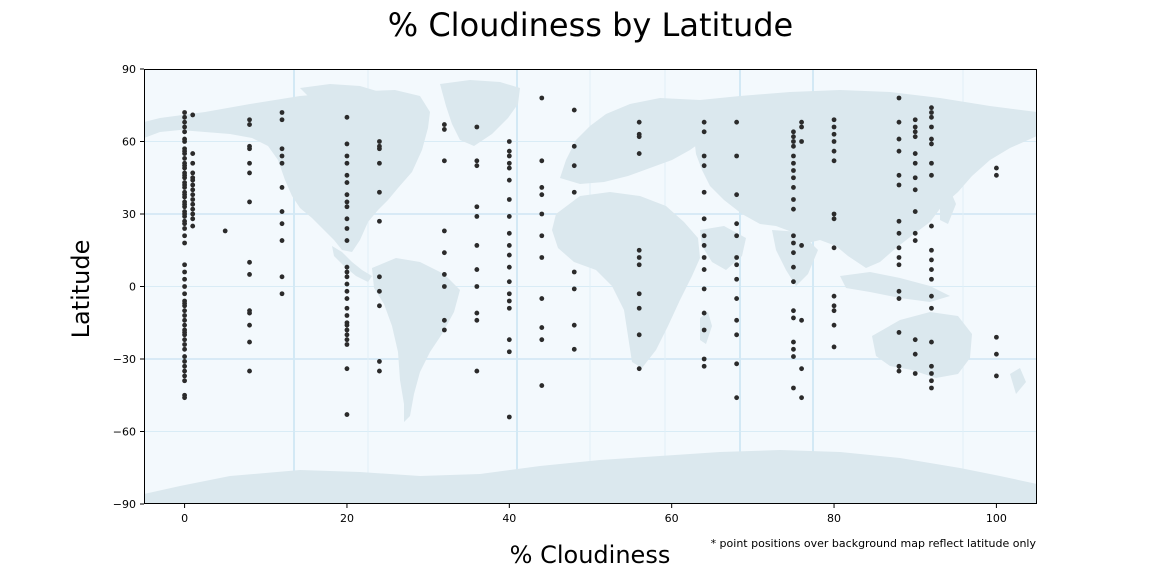 Image resolution: width=1152 pixels, height=576 pixels. What do you see at coordinates (124, 359) in the screenshot?
I see `y-tick-label: −30` at bounding box center [124, 359].